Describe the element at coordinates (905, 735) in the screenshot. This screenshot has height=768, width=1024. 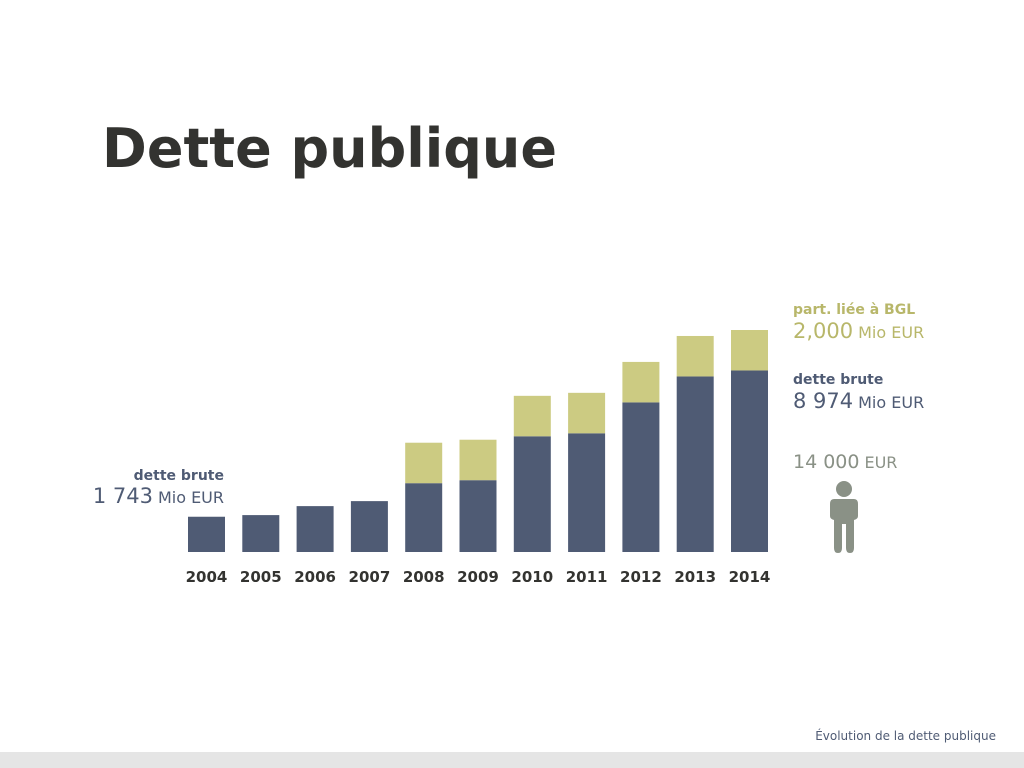
I see `footer: Évolution de la dette publique` at that location.